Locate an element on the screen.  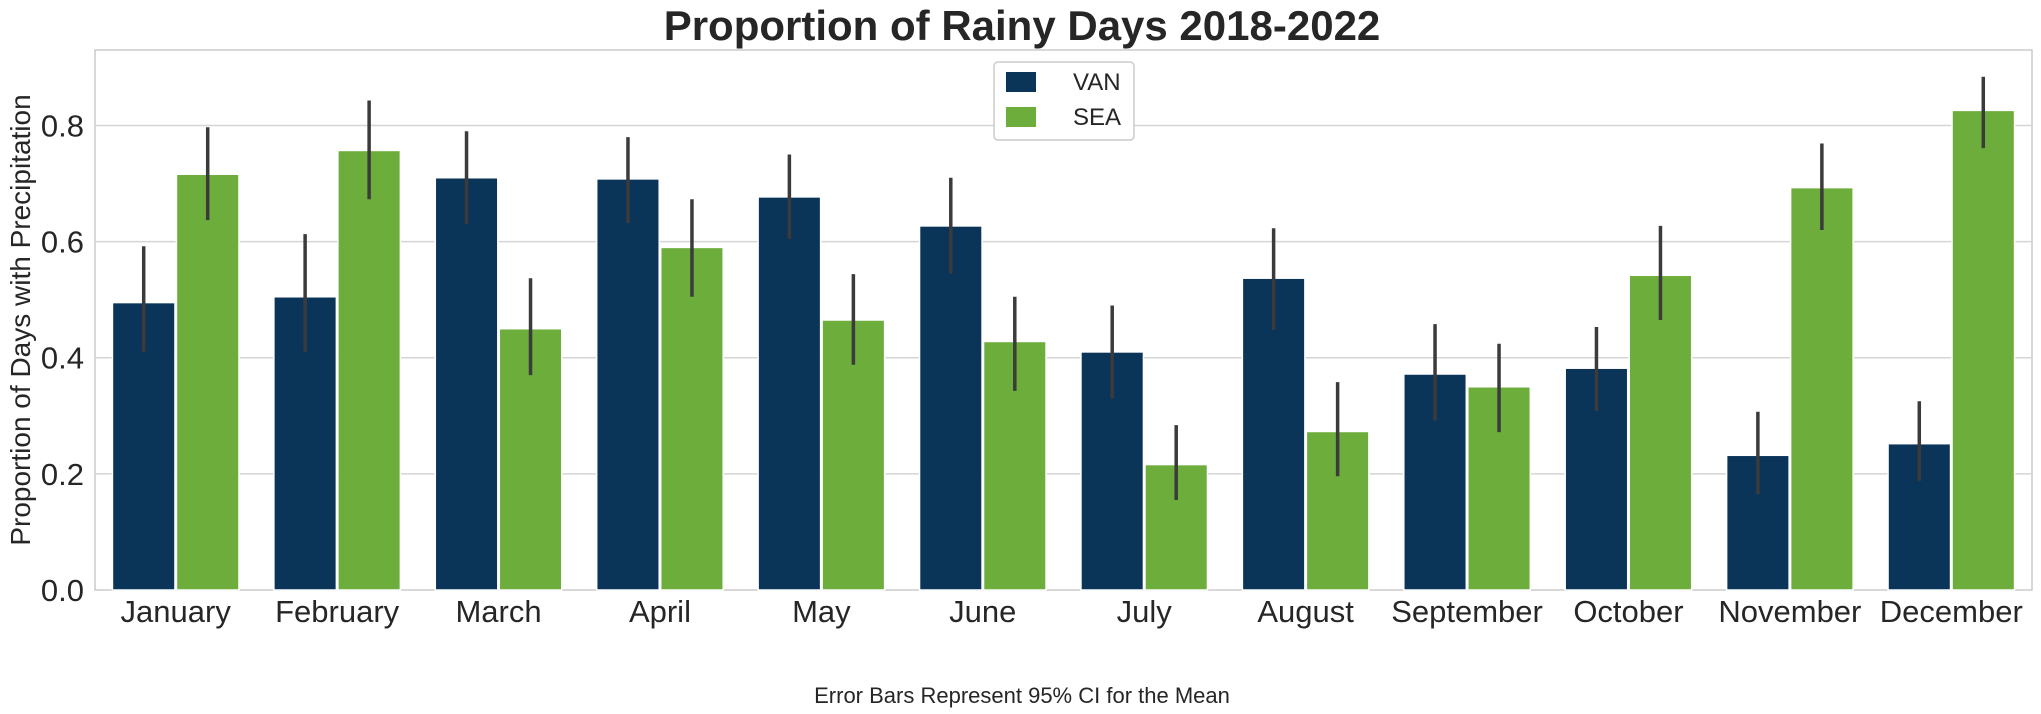
x-tick-label: November is located at coordinates (1789, 611).